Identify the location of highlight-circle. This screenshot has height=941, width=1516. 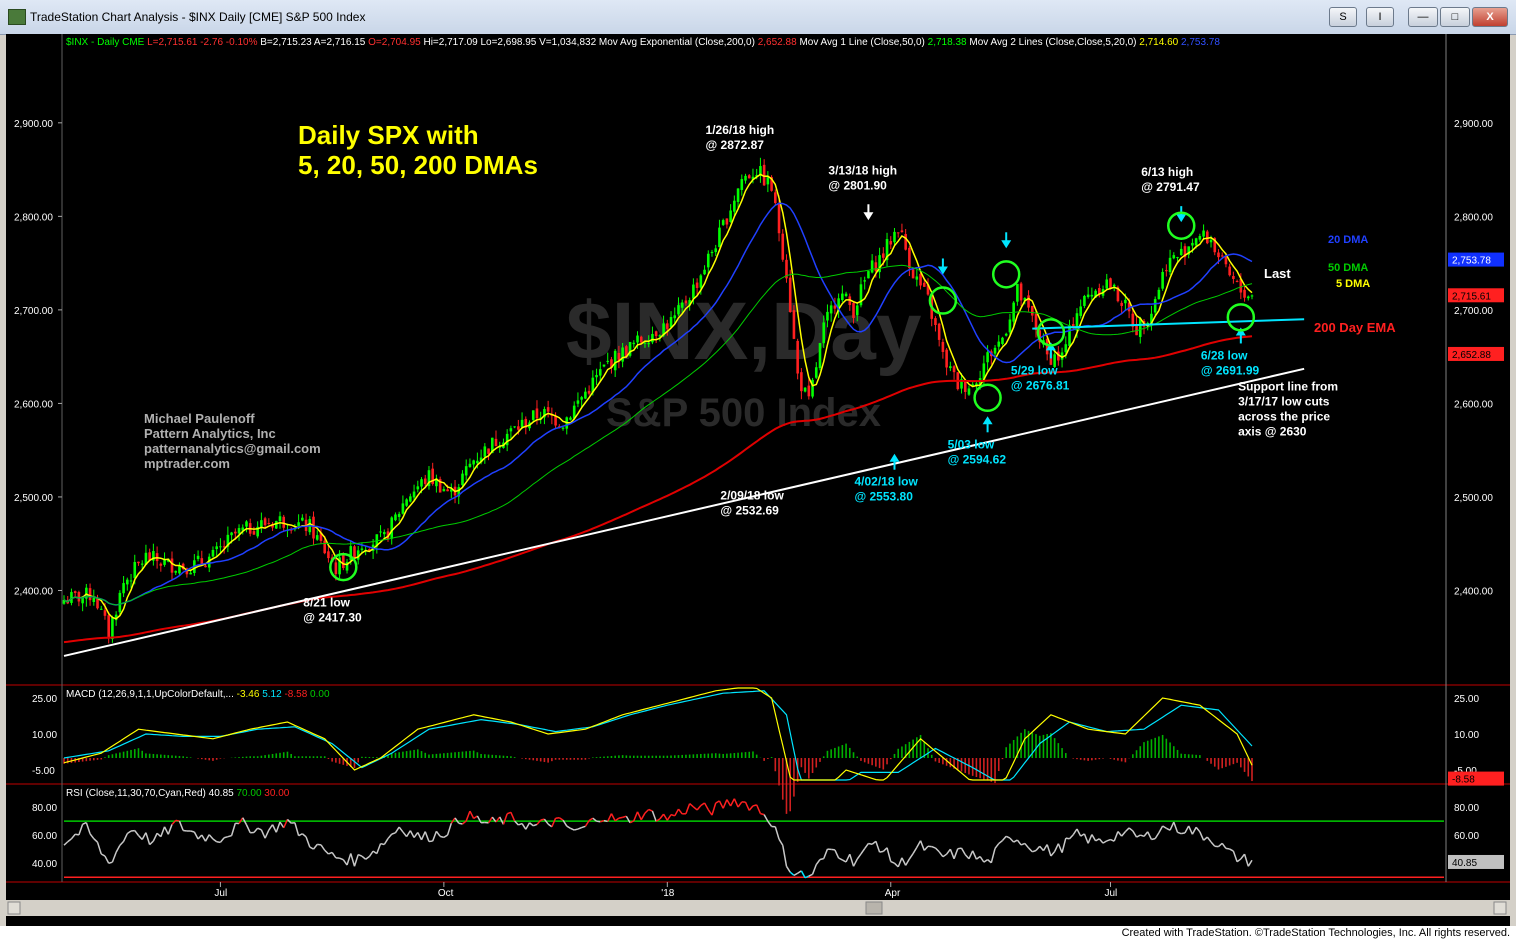
(1181, 225).